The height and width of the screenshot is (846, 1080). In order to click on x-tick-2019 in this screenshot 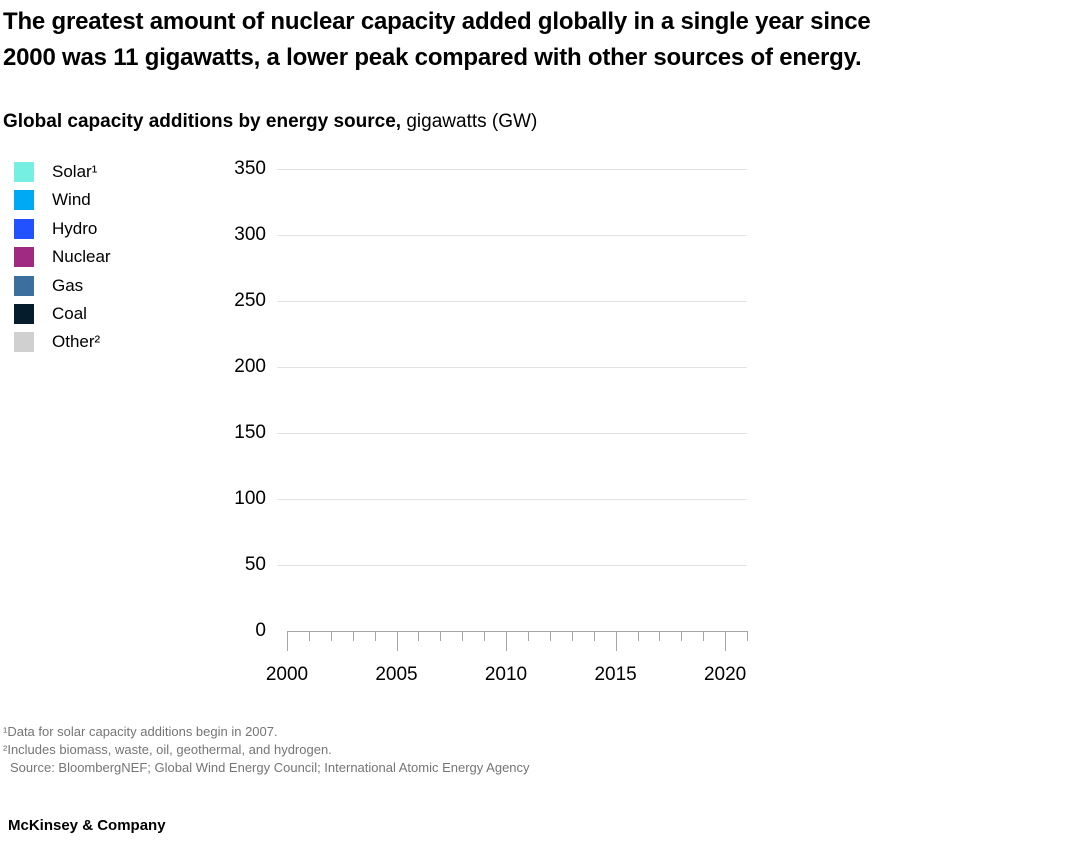, I will do `click(704, 636)`.